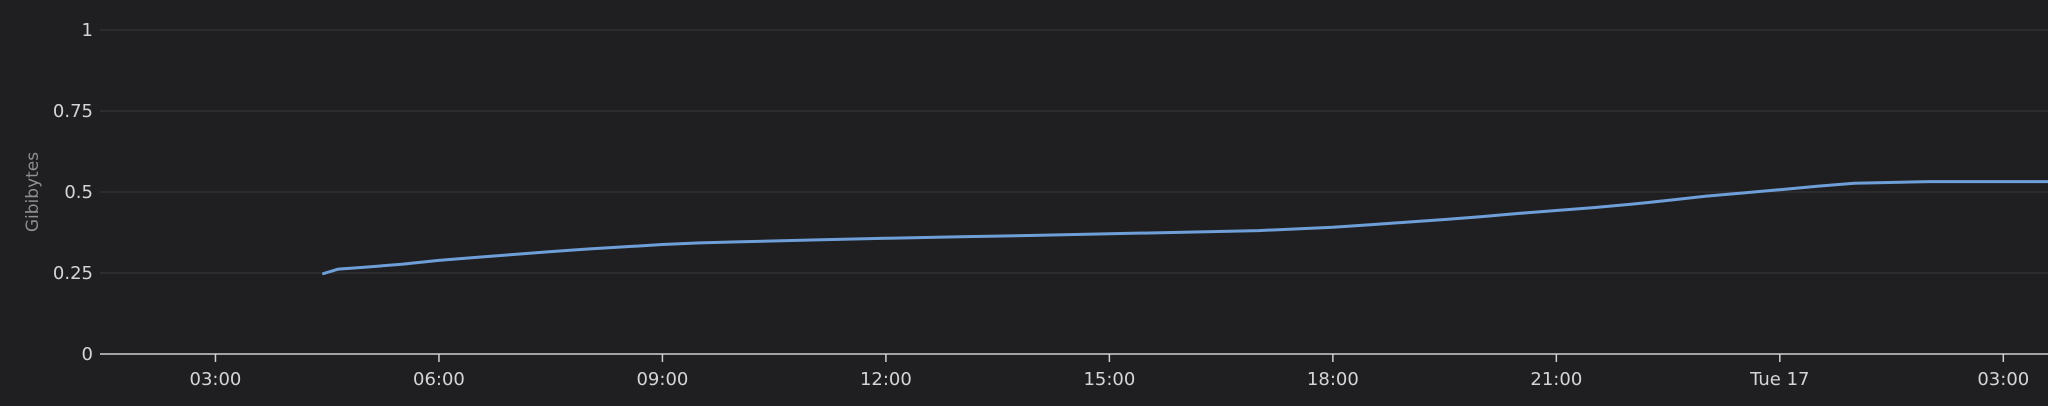 Image resolution: width=2048 pixels, height=406 pixels. What do you see at coordinates (886, 379) in the screenshot?
I see `x-tick-label: 12:00` at bounding box center [886, 379].